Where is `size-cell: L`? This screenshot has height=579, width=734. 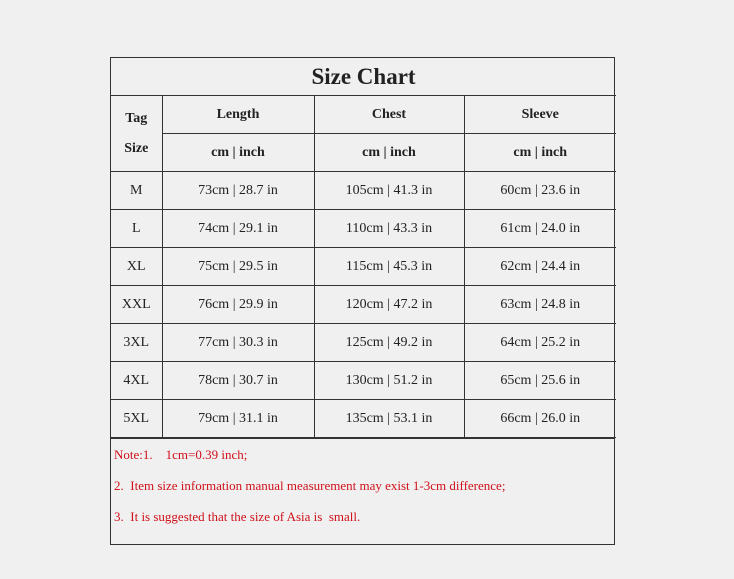
size-cell: L is located at coordinates (137, 228).